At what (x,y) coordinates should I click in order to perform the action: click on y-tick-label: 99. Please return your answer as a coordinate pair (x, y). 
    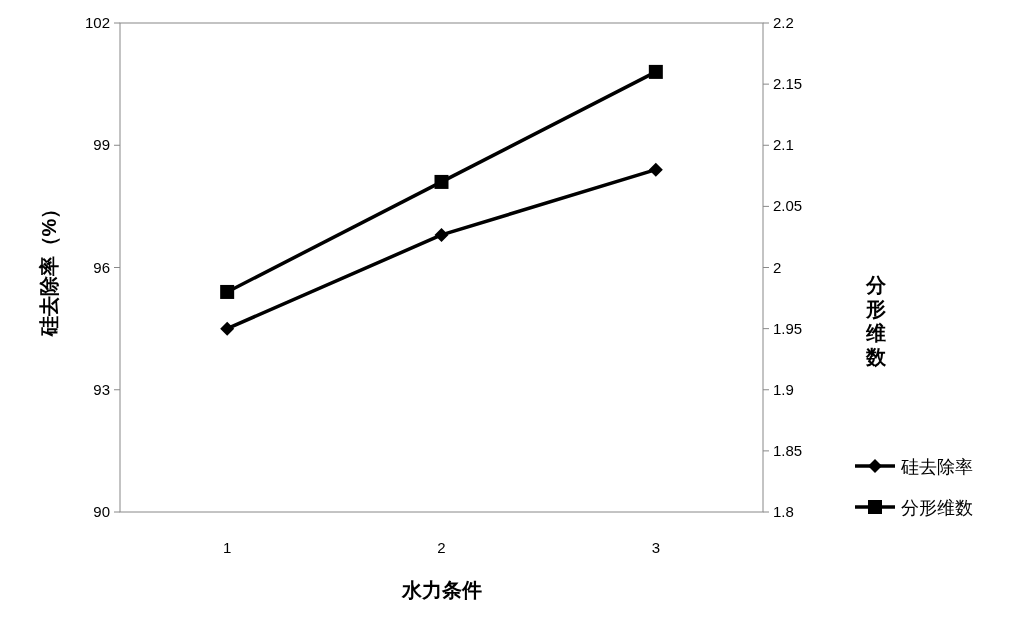
    Looking at the image, I should click on (101, 145).